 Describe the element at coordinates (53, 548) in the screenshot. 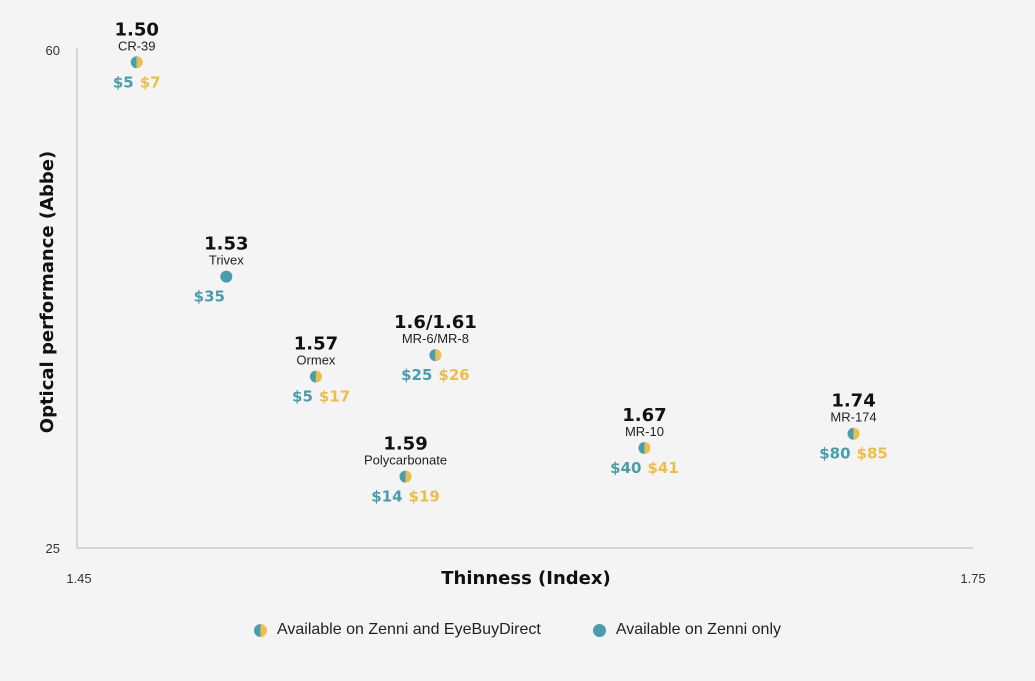

I see `y-tick-label-bottom: 25` at that location.